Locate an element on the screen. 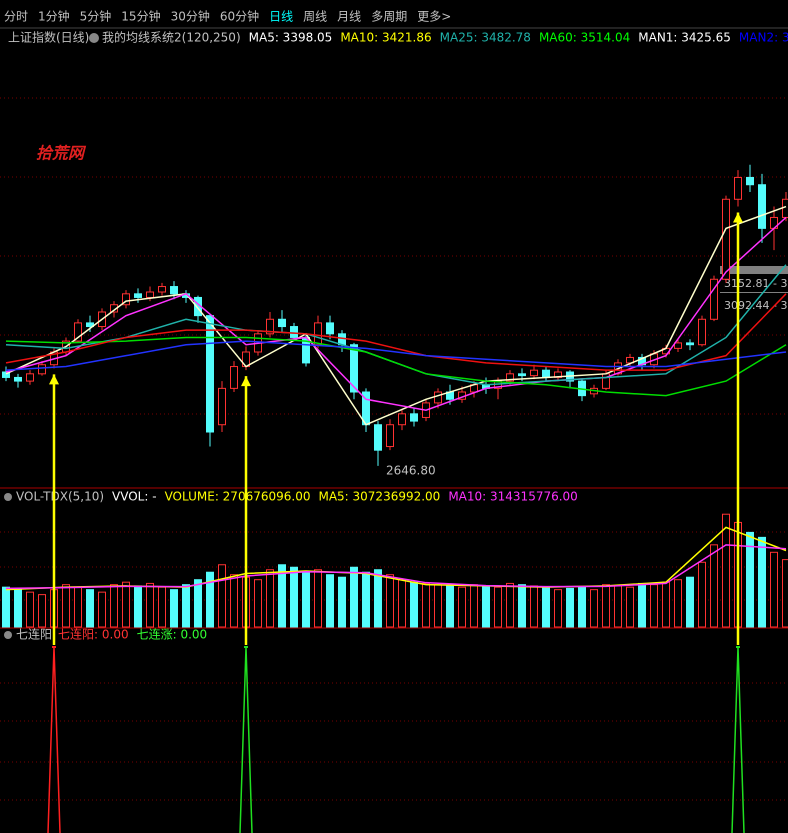  legend-entry: 七连涨: 0.00 is located at coordinates (172, 634).